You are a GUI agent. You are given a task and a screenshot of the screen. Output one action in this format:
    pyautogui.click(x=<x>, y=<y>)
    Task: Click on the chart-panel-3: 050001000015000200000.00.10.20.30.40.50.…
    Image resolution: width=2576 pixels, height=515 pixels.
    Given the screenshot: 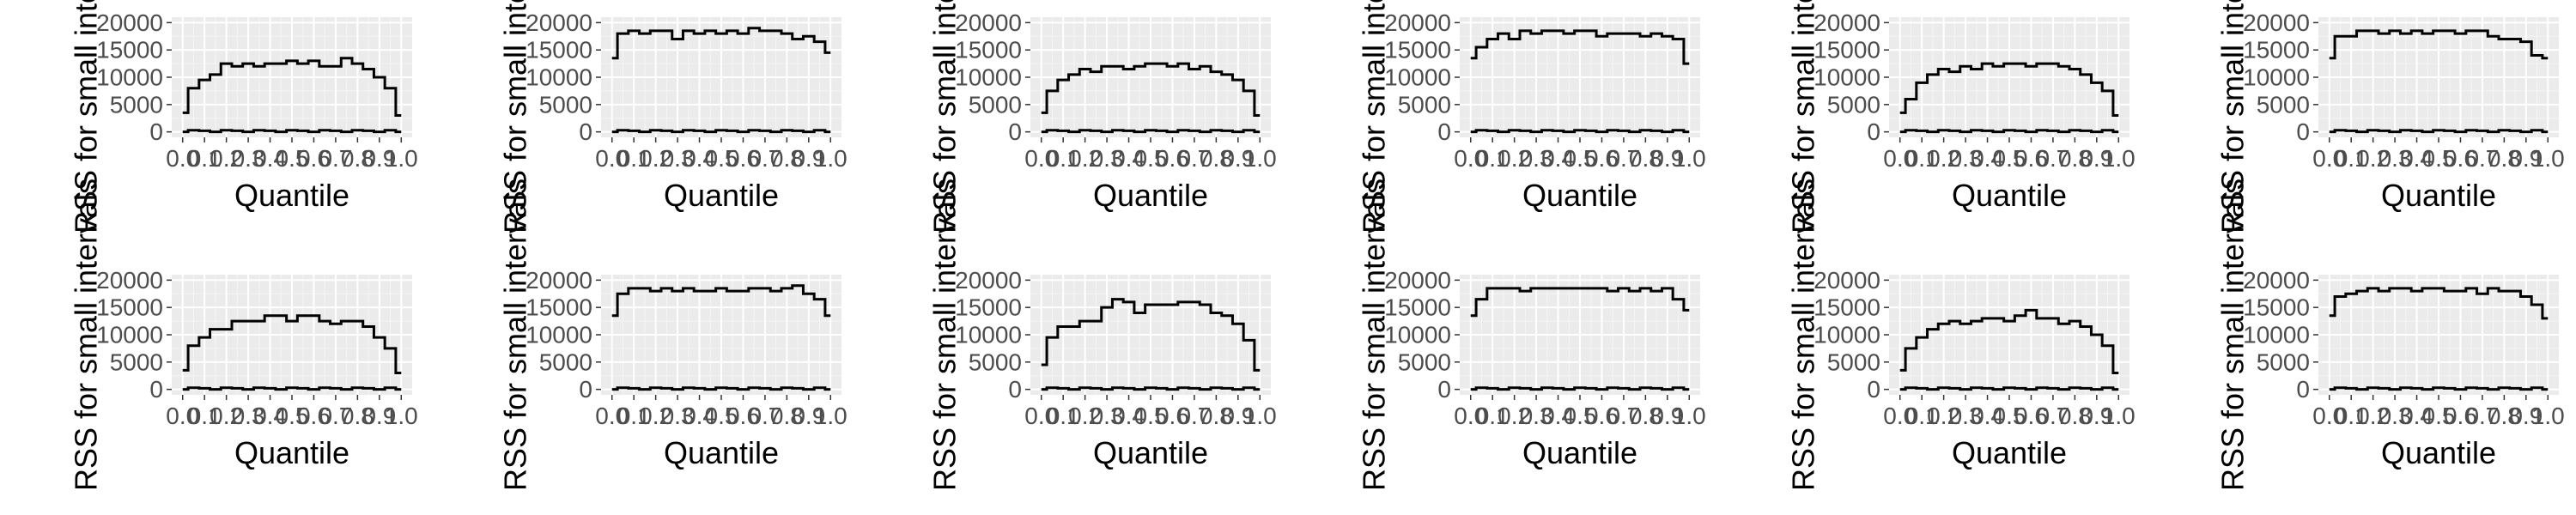 What is the action you would take?
    pyautogui.click(x=1102, y=116)
    